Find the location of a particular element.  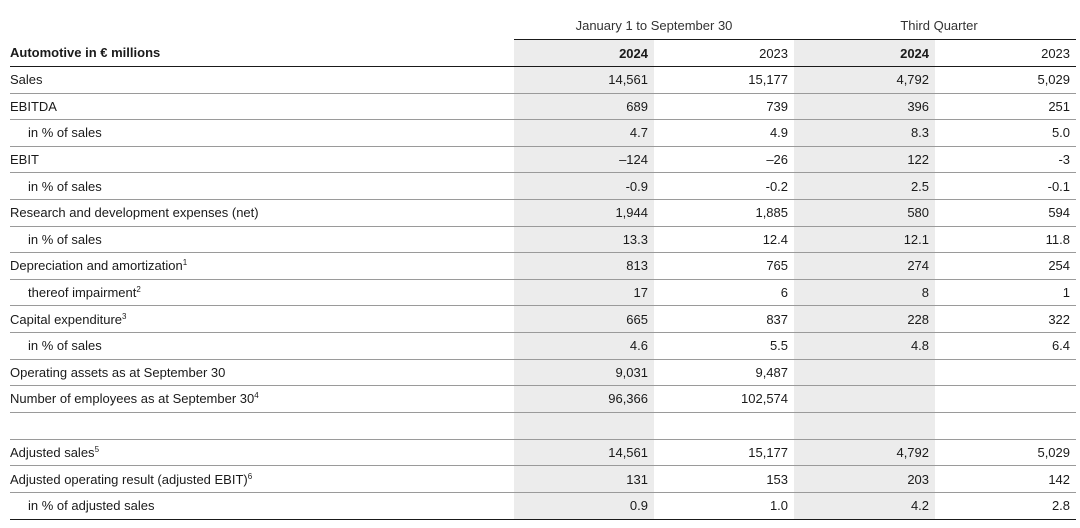

value-cell: 739 is located at coordinates (724, 107).